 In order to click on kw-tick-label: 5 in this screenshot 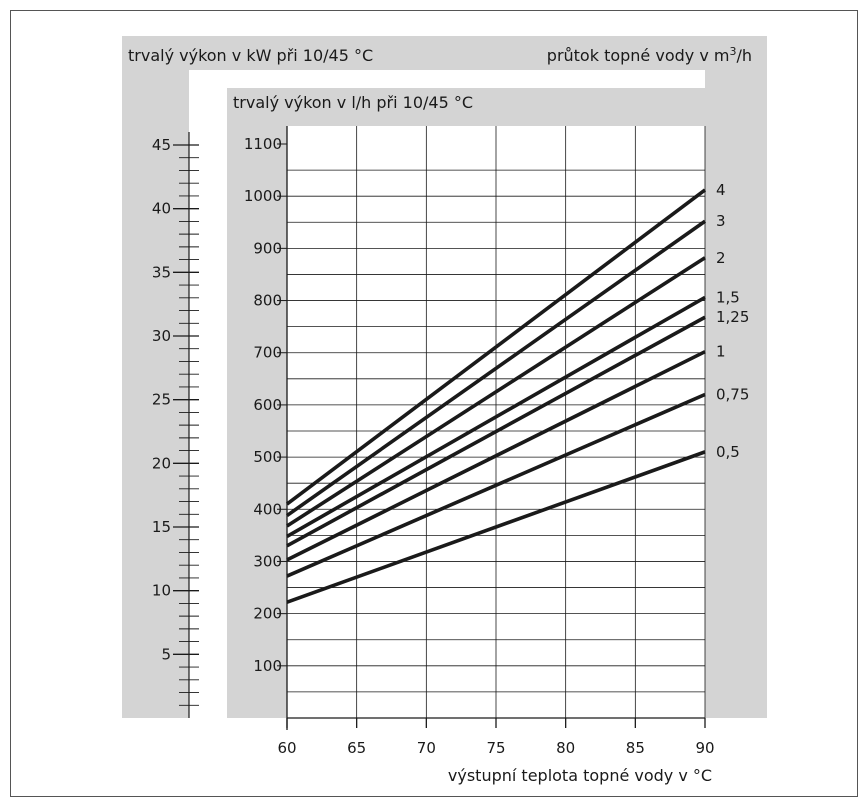, I will do `click(166, 654)`.